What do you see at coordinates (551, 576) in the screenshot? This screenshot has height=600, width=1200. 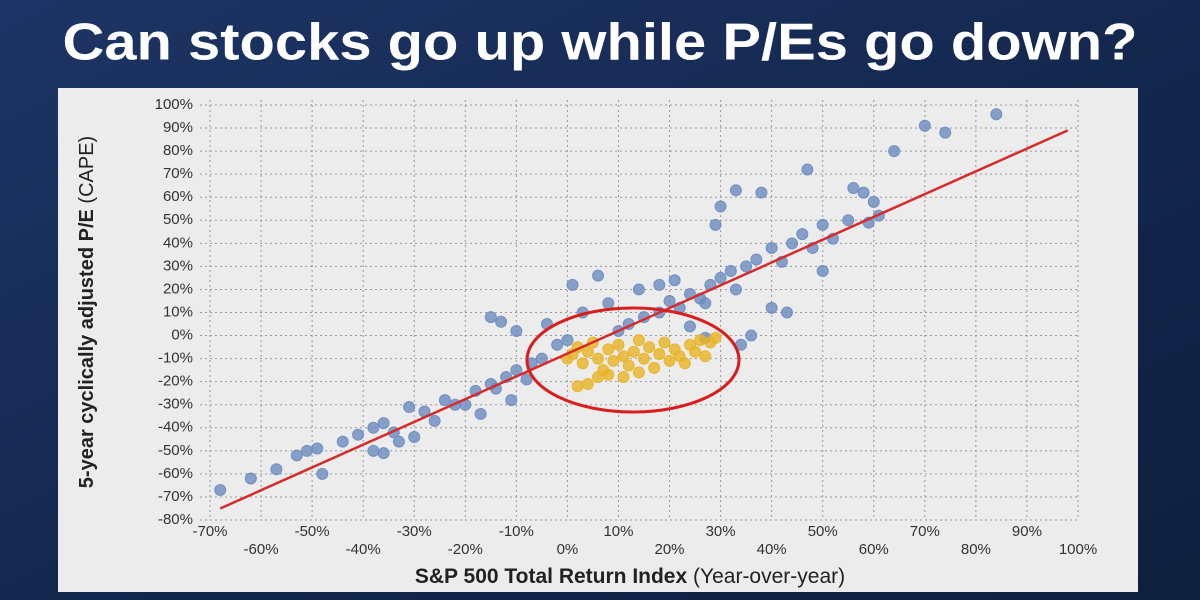 I see `x-axis-title: S&P 500 Total Return Index` at bounding box center [551, 576].